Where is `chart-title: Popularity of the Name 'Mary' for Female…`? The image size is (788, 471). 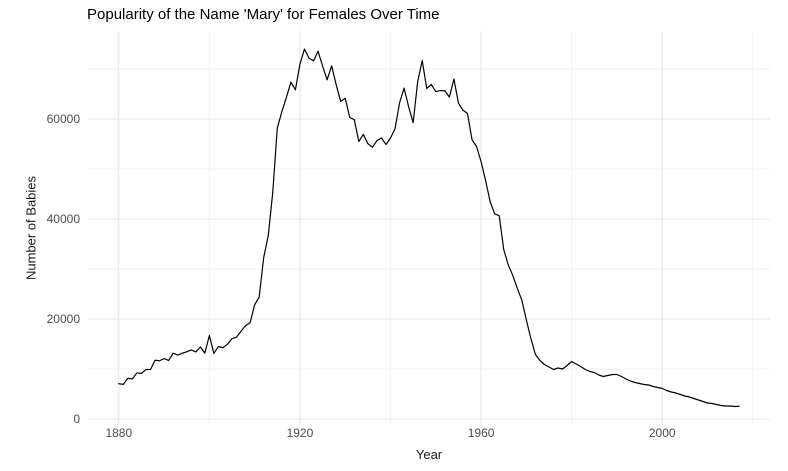 chart-title: Popularity of the Name 'Mary' for Female… is located at coordinates (263, 14).